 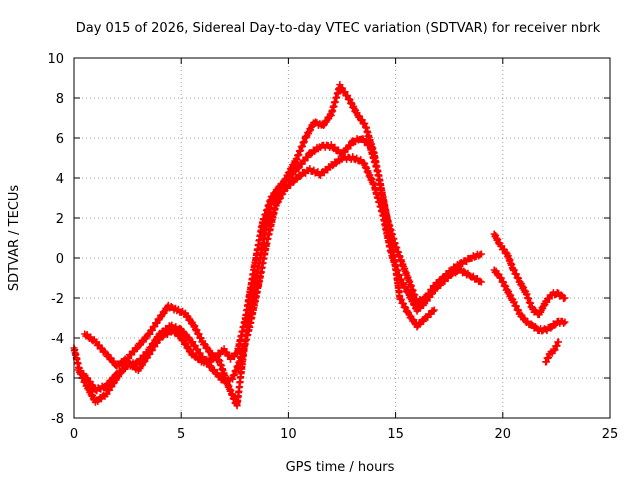 What do you see at coordinates (57, 419) in the screenshot?
I see `y-tick-label: -8` at bounding box center [57, 419].